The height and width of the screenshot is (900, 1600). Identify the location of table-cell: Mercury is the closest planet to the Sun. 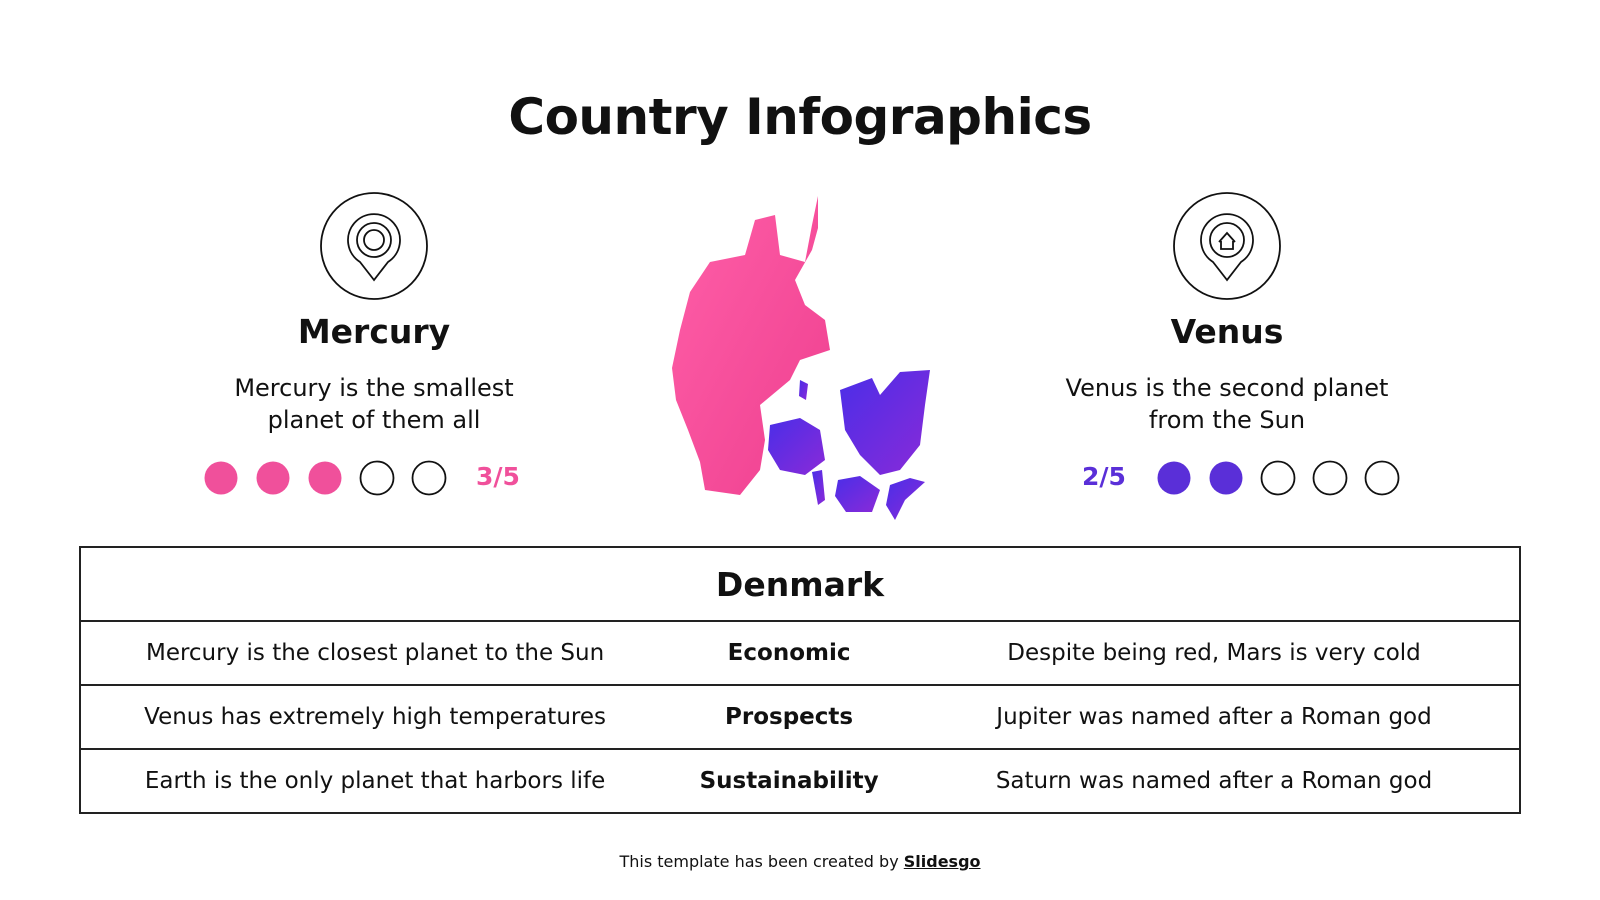
(374, 653).